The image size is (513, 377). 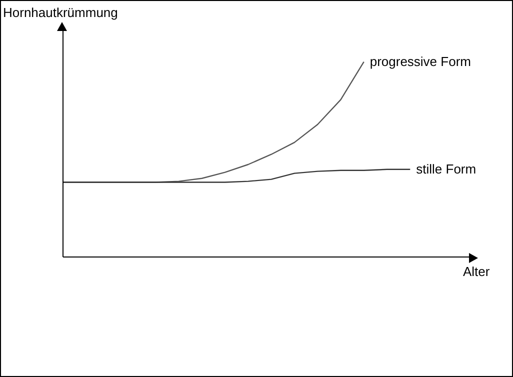 What do you see at coordinates (476, 271) in the screenshot?
I see `x-axis-title: Alter` at bounding box center [476, 271].